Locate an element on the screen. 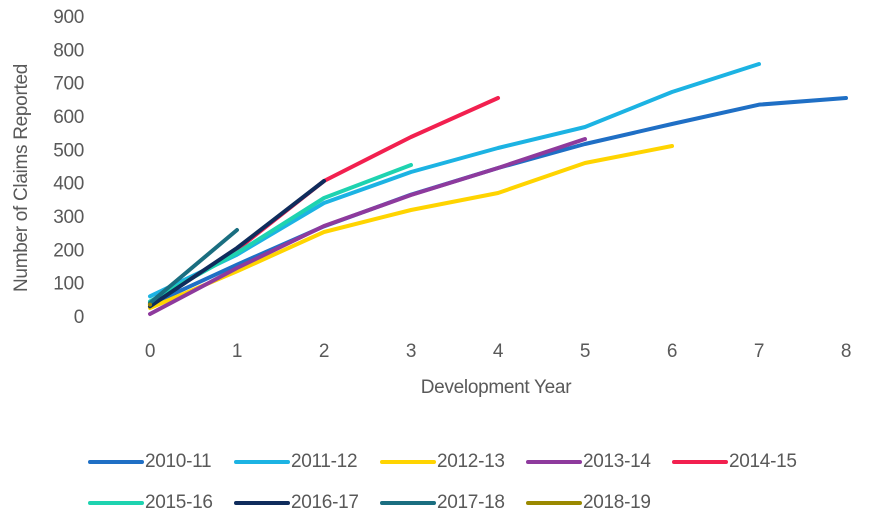 This screenshot has height=522, width=878. y-tick-label: 500 is located at coordinates (68, 150).